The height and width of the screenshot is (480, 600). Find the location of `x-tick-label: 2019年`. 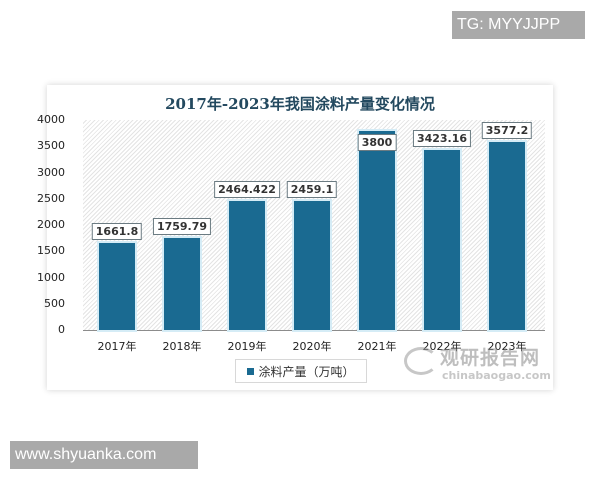

x-tick-label: 2019年 is located at coordinates (247, 346).